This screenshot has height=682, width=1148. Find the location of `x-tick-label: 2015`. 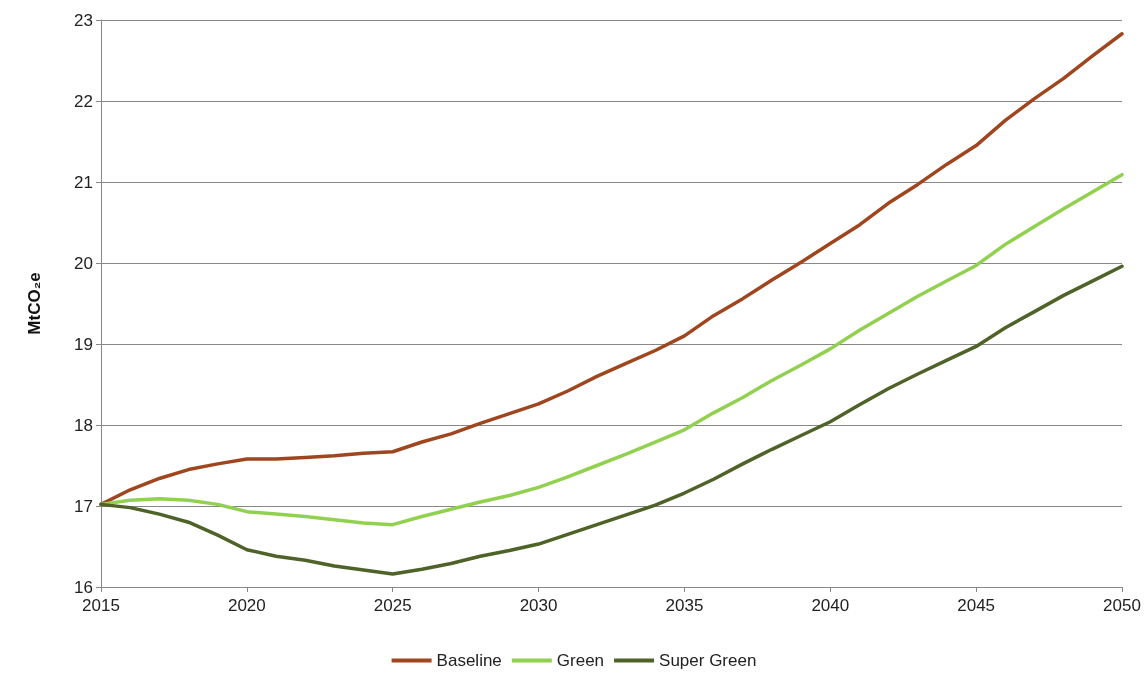

x-tick-label: 2015 is located at coordinates (101, 605).